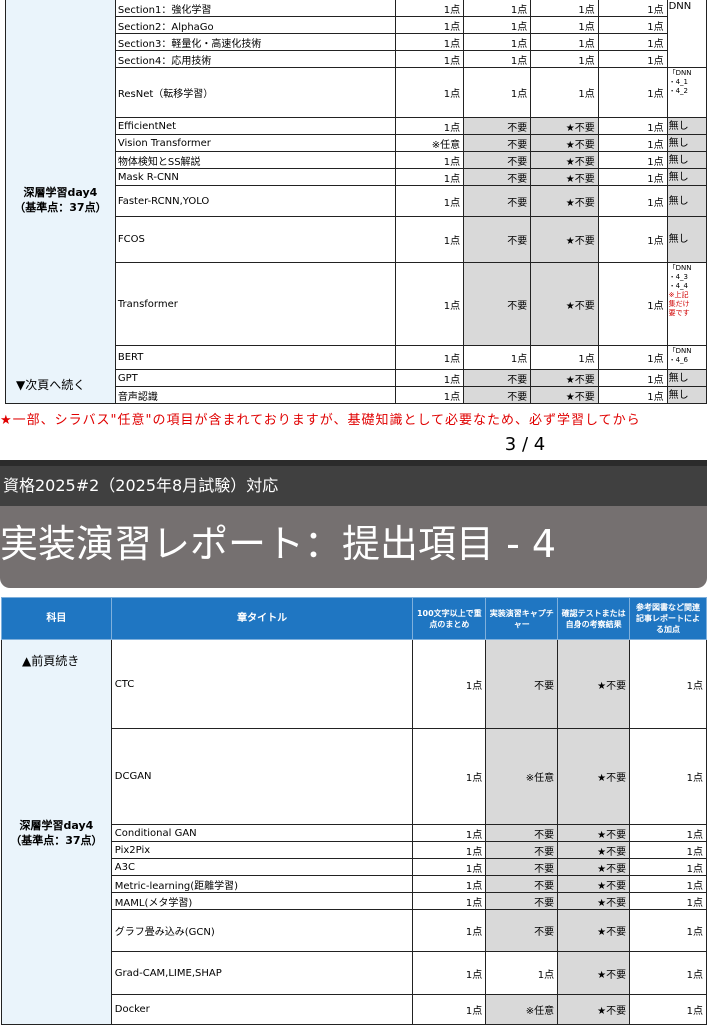  What do you see at coordinates (262, 867) in the screenshot?
I see `chapter-title: A3C` at bounding box center [262, 867].